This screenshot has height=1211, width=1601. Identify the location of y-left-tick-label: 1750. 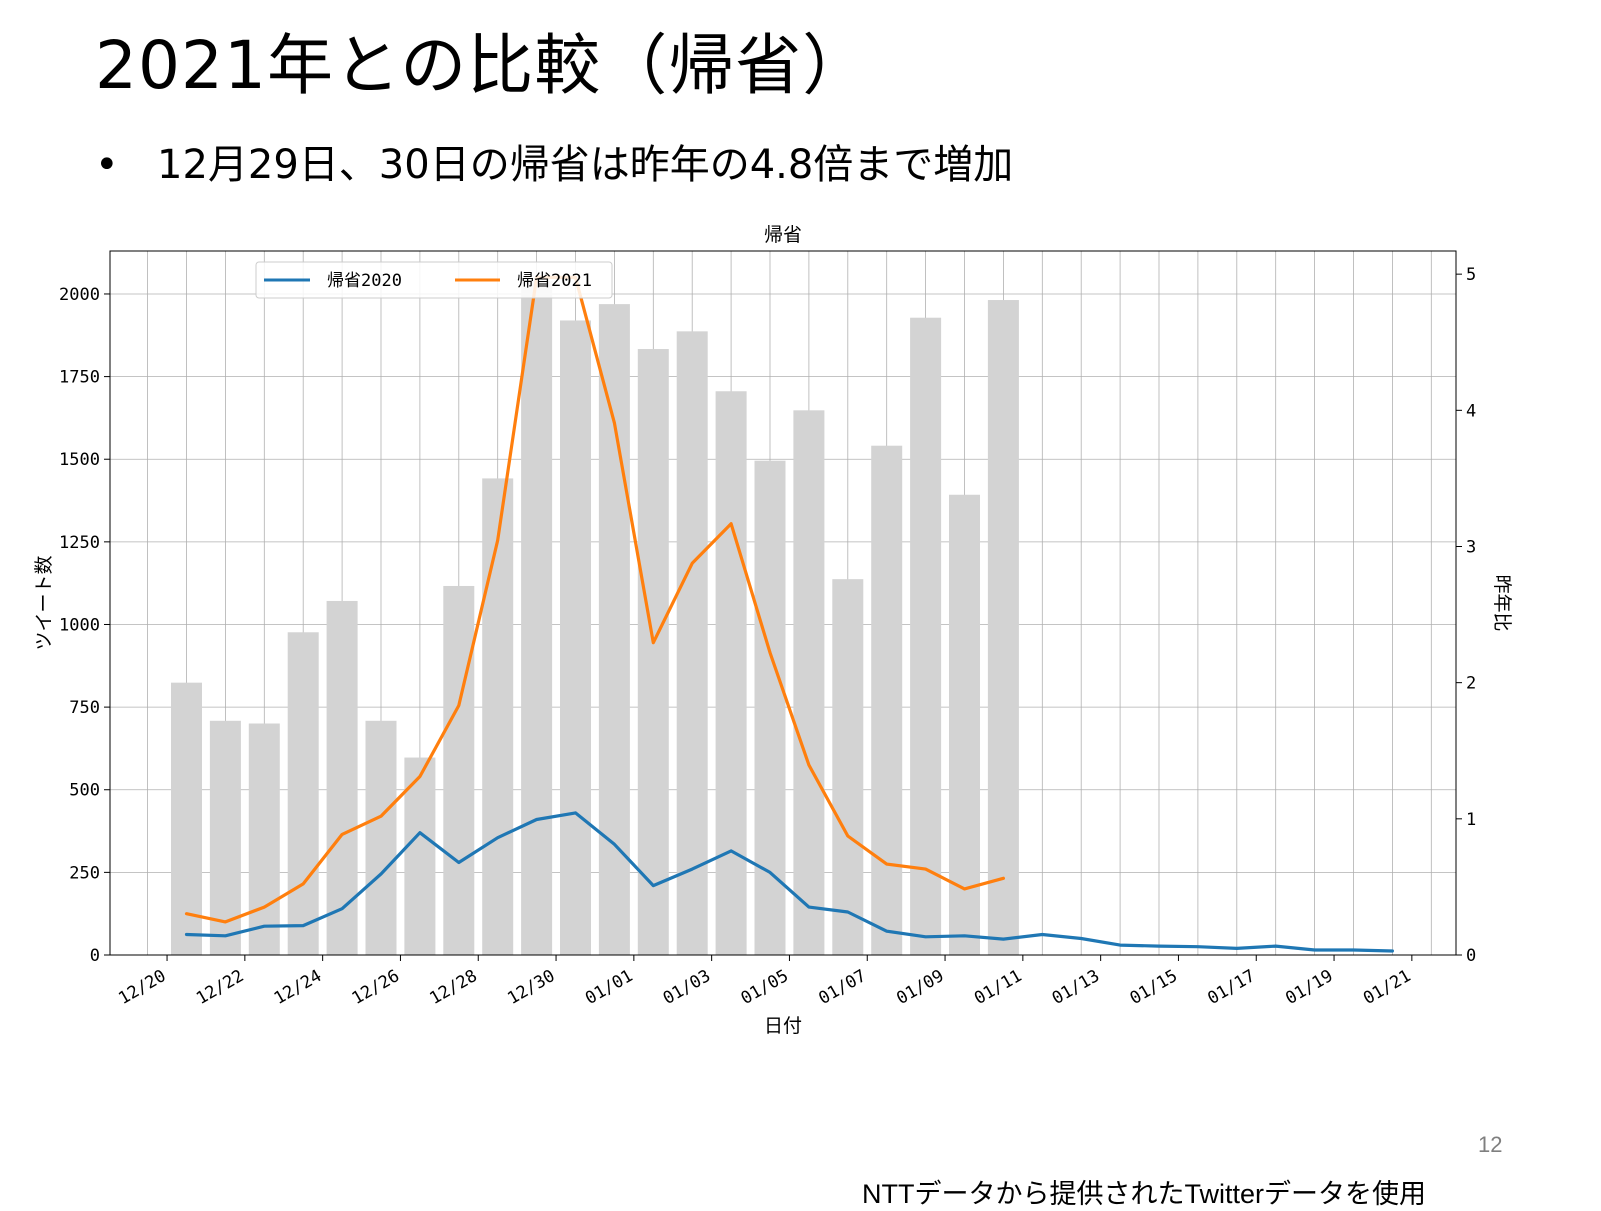
(79, 378).